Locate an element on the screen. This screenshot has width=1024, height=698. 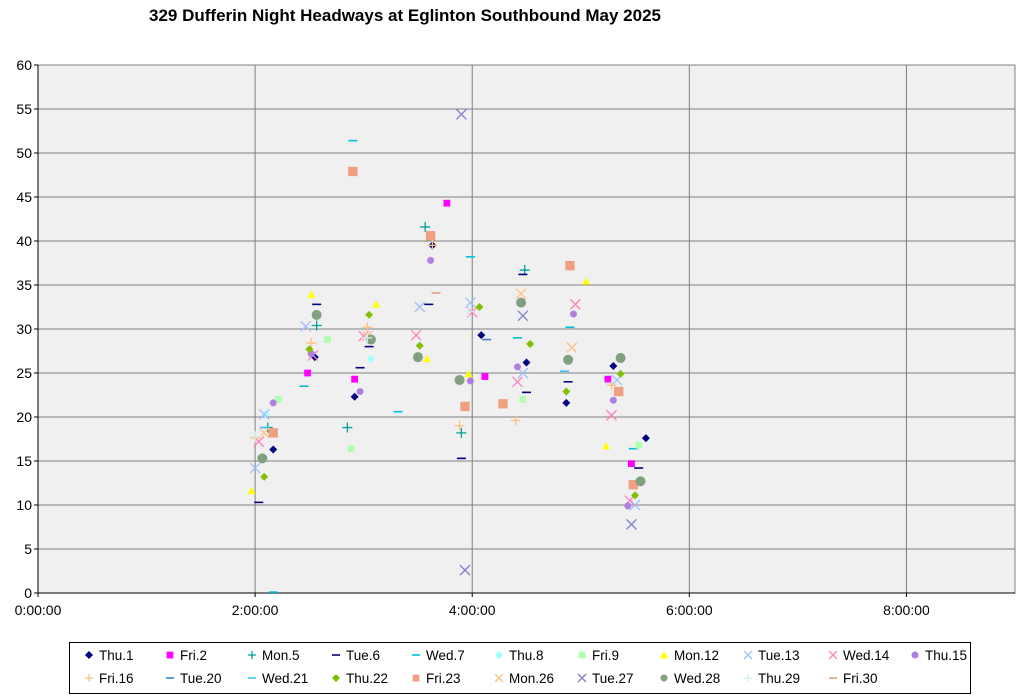
legend-item: Tue.27 is located at coordinates (604, 678).